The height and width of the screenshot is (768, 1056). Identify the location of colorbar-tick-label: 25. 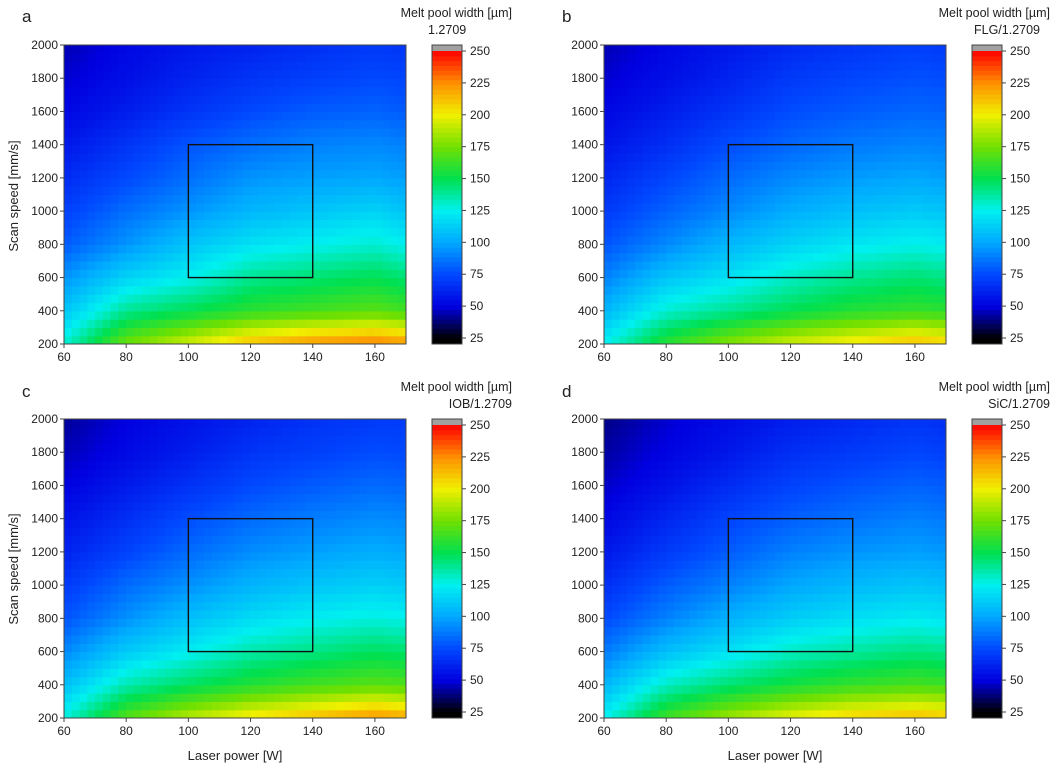
(1017, 338).